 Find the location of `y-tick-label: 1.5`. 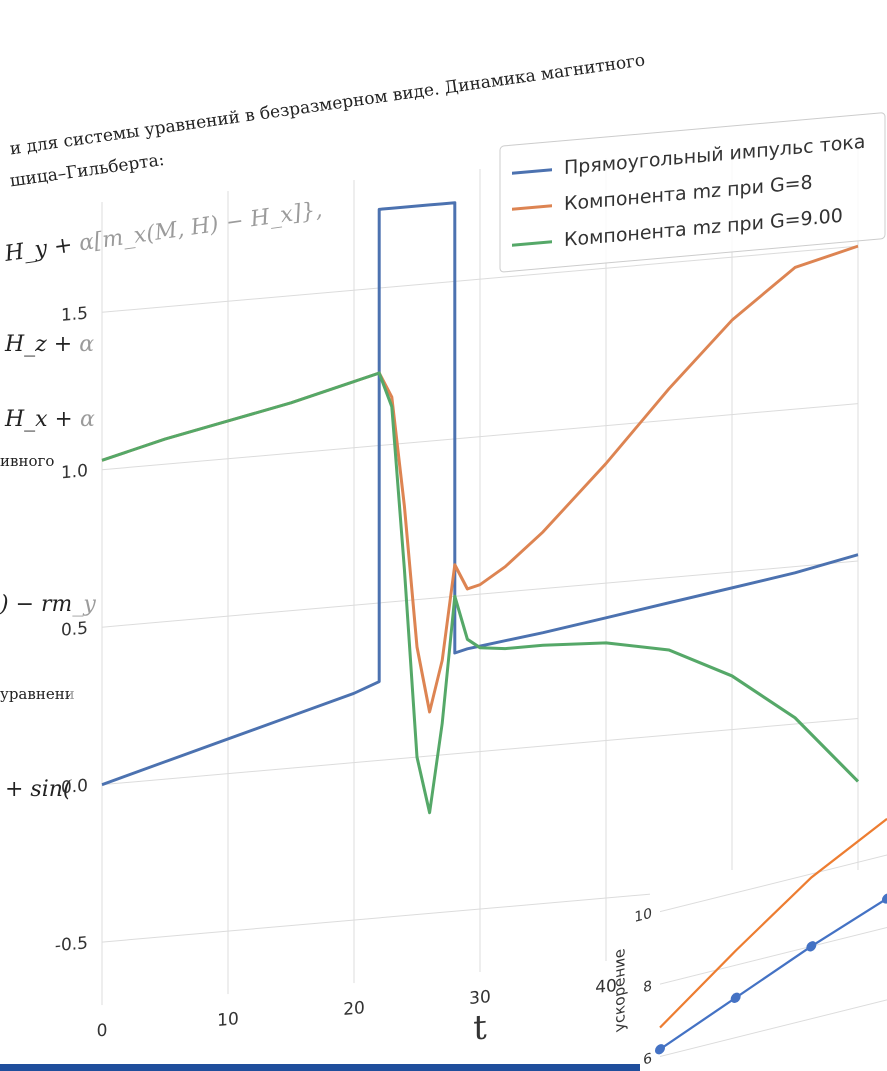

y-tick-label: 1.5 is located at coordinates (74, 315).